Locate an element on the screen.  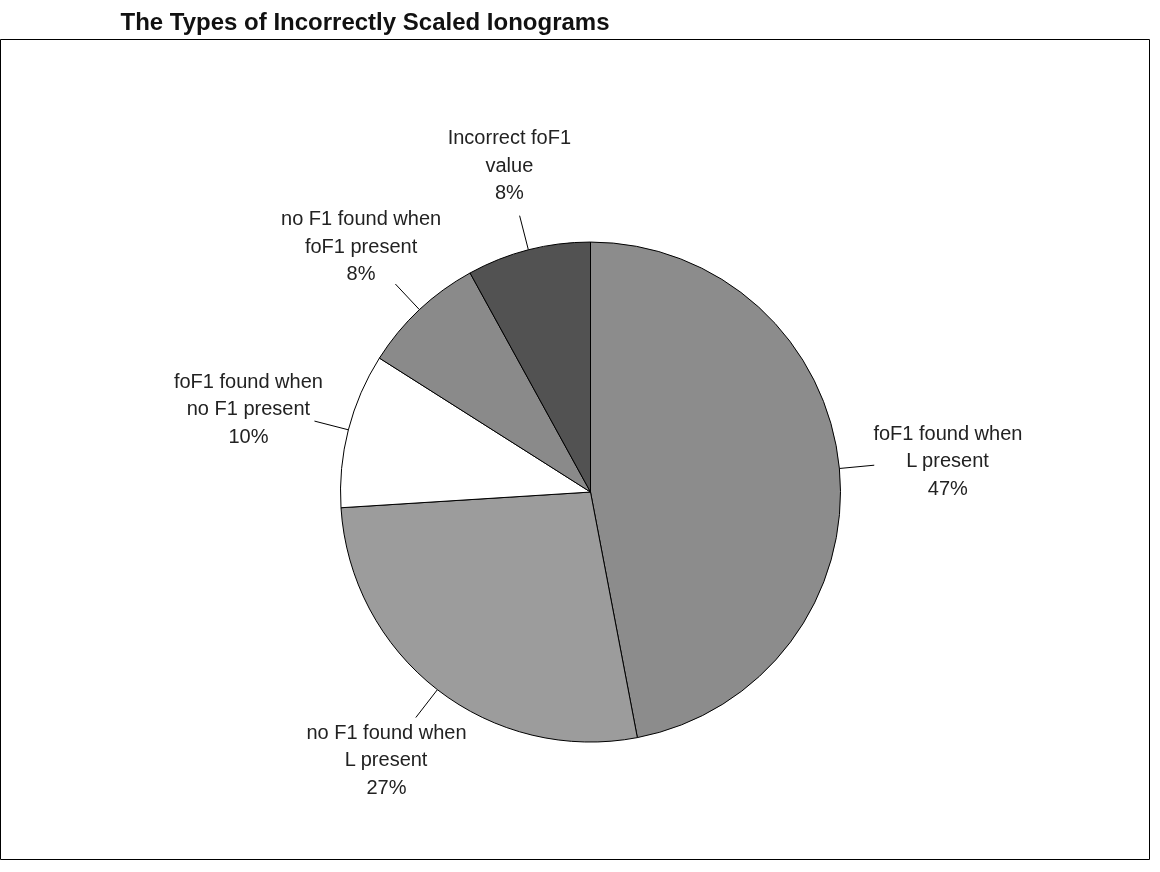
slice-label: no F1 found when L present is located at coordinates (386, 745).